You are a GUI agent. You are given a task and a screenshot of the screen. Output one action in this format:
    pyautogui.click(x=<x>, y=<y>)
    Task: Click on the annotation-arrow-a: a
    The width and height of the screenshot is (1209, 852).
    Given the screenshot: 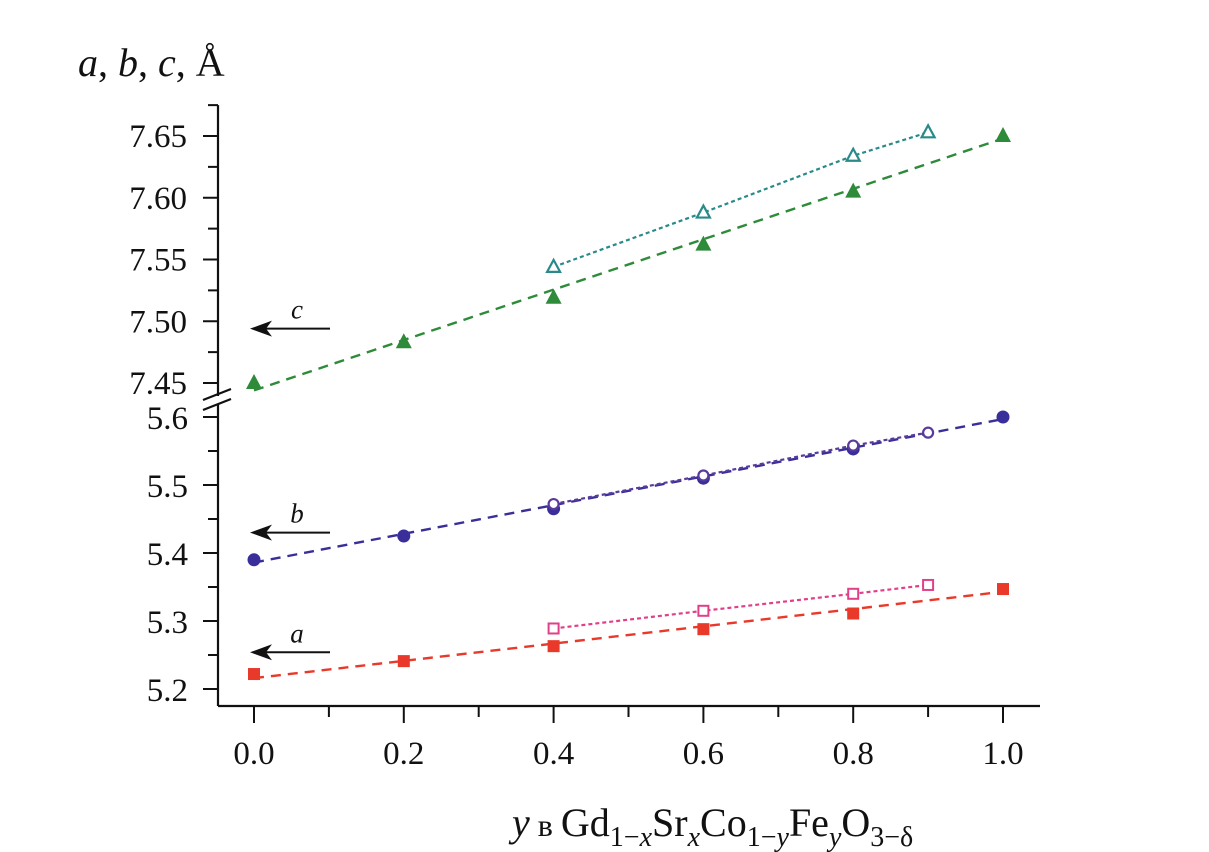 What is the action you would take?
    pyautogui.click(x=290, y=639)
    